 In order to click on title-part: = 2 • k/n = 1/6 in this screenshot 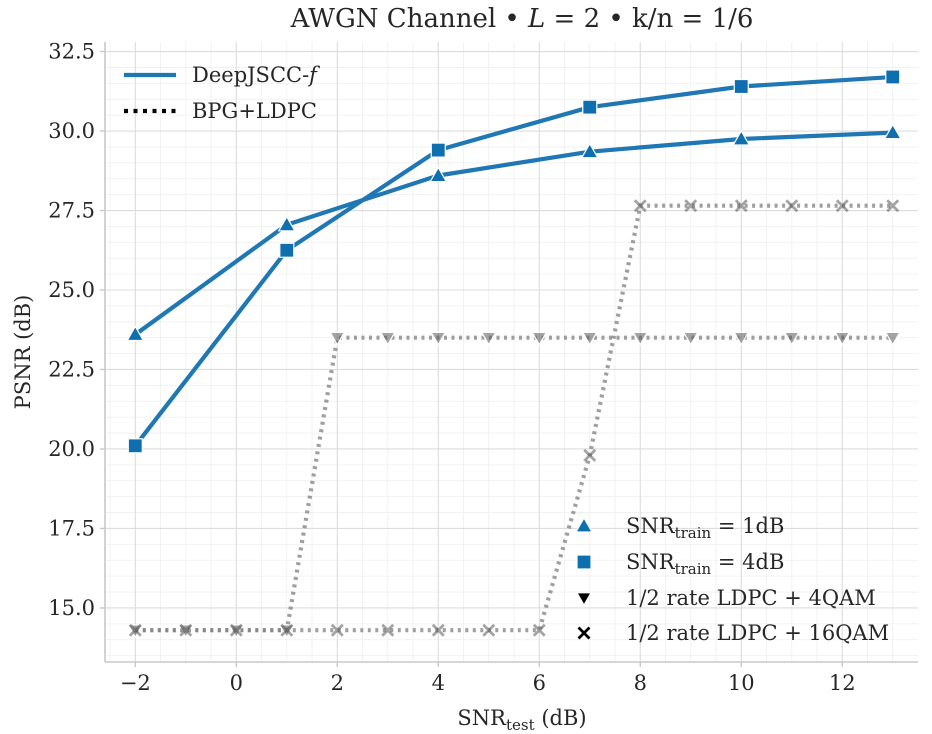, I will do `click(649, 19)`.